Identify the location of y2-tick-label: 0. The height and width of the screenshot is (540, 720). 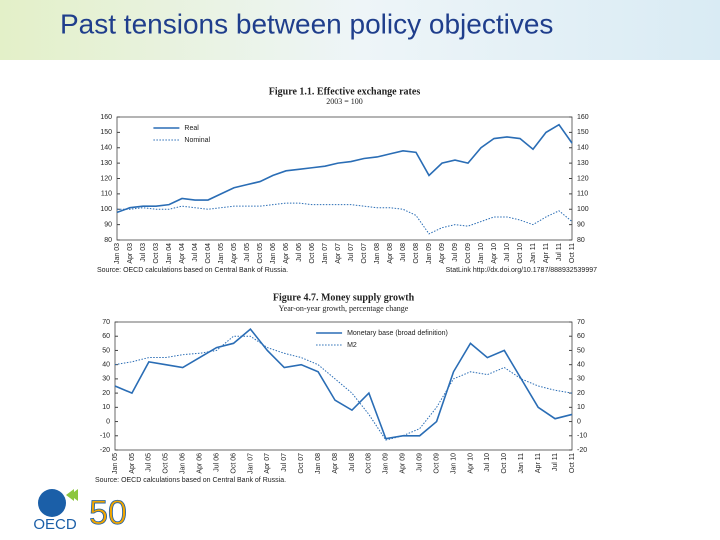
(579, 421).